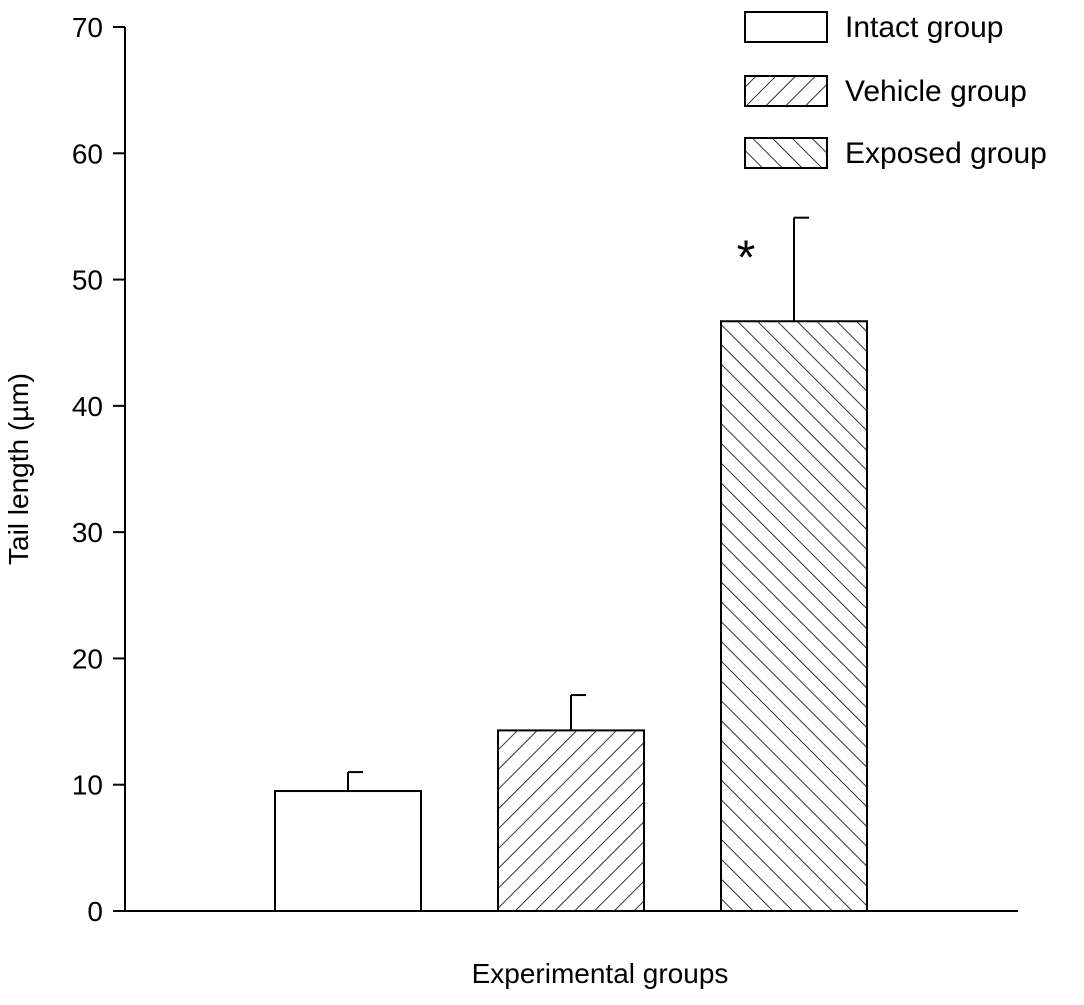 The image size is (1084, 1005). What do you see at coordinates (18, 469) in the screenshot?
I see `y-axis-title: Tail length (µm)` at bounding box center [18, 469].